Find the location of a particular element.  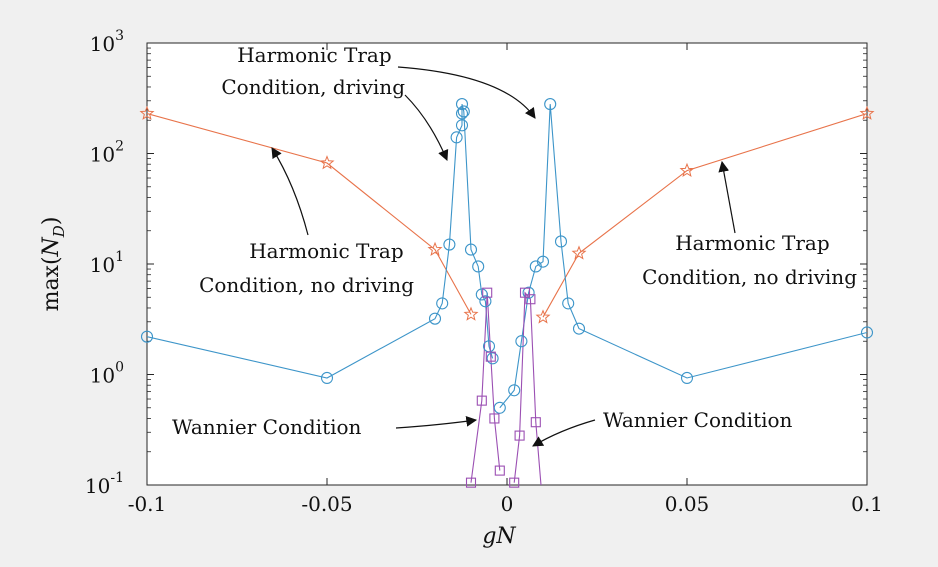

label-wannier-left: Wannier Condition is located at coordinates (267, 427).